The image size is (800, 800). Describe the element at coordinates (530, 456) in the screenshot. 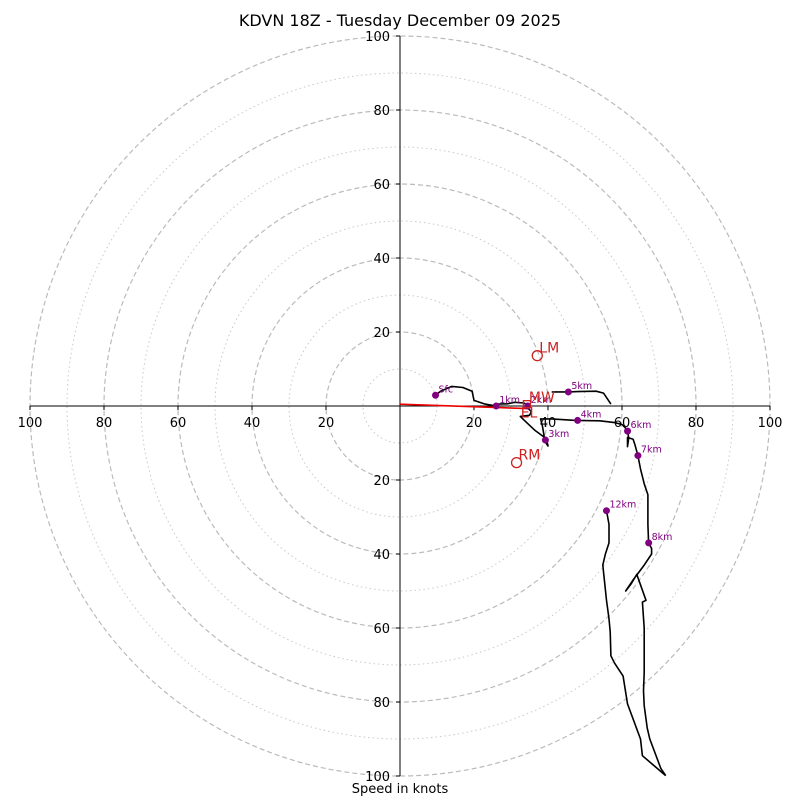

I see `storm-motion-rm-label: RM` at that location.